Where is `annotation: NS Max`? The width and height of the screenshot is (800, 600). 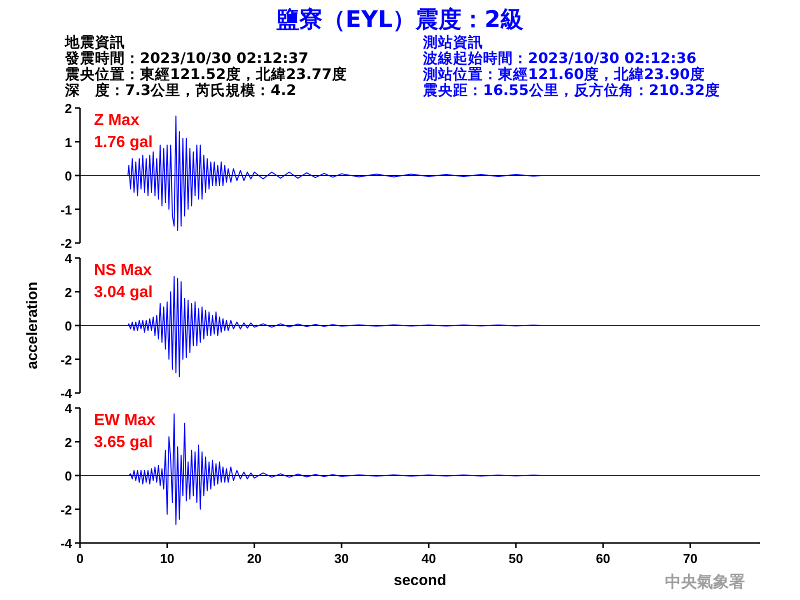
annotation: NS Max is located at coordinates (123, 270).